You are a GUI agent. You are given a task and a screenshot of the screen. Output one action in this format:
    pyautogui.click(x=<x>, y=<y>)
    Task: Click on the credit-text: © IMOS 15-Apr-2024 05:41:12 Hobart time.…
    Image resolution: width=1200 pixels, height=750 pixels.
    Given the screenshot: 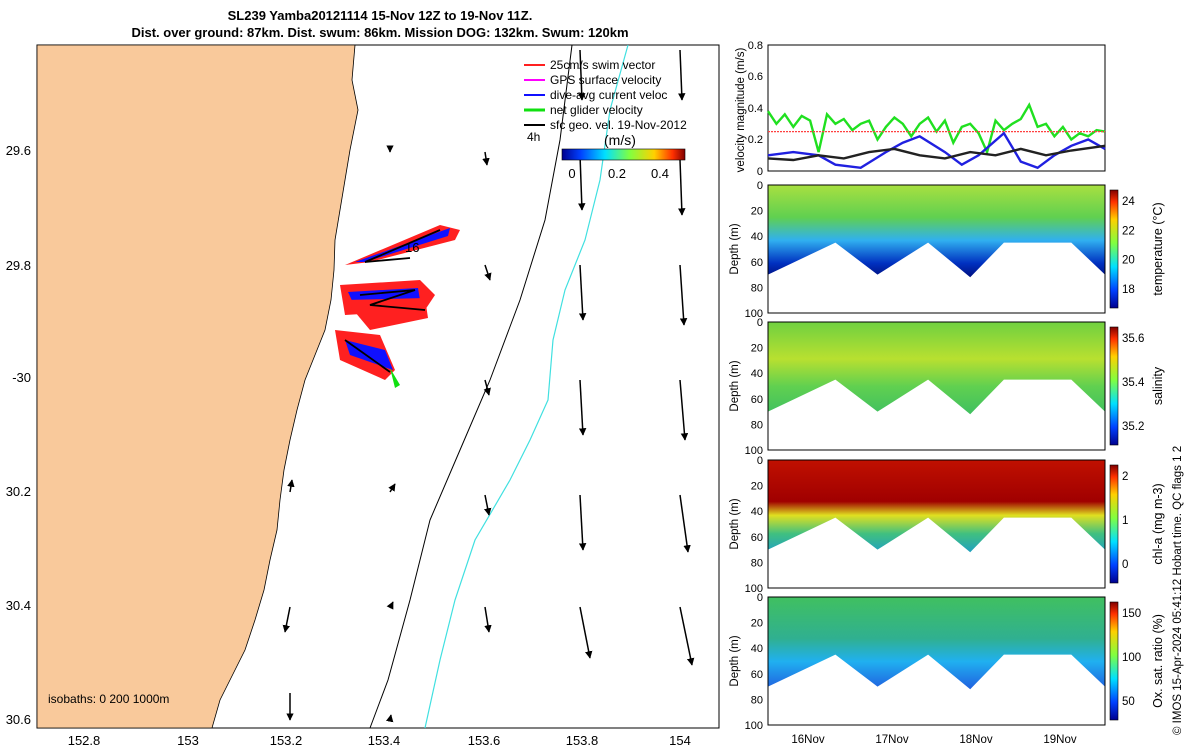 What is the action you would take?
    pyautogui.click(x=1178, y=590)
    